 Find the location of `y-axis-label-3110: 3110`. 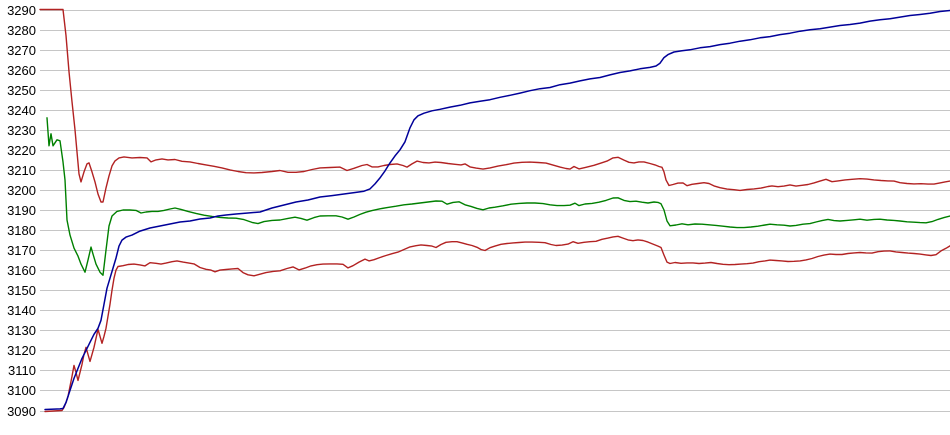

y-axis-label-3110: 3110 is located at coordinates (22, 370).